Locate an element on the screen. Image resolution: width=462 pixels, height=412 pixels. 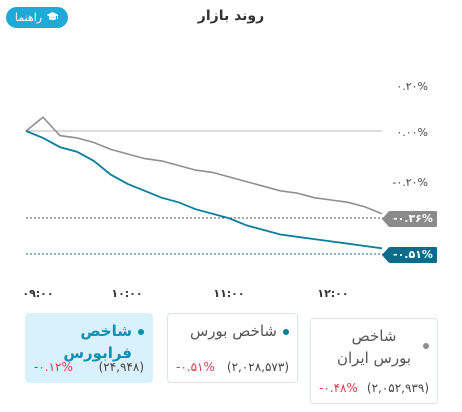
guide-button: راهنما is located at coordinates (37, 17).